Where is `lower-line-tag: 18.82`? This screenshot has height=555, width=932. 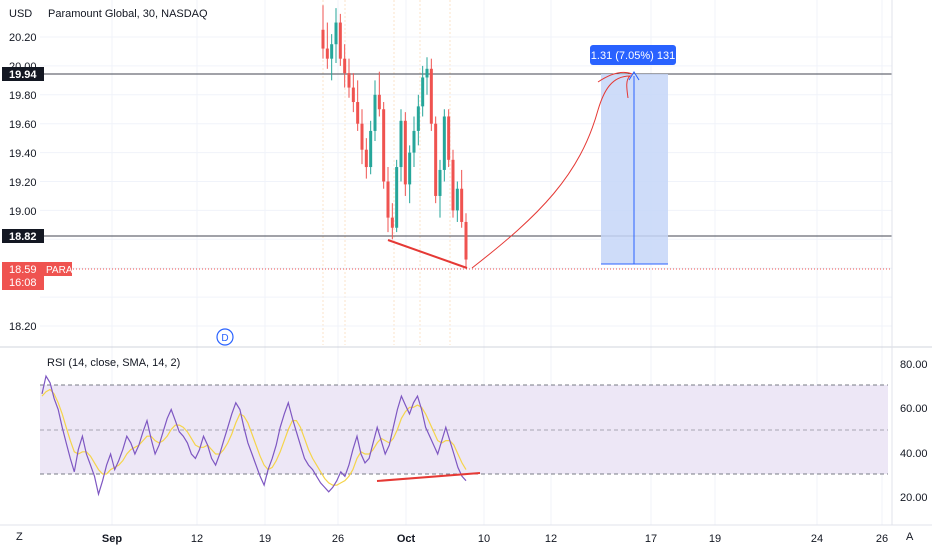 lower-line-tag: 18.82 is located at coordinates (23, 237).